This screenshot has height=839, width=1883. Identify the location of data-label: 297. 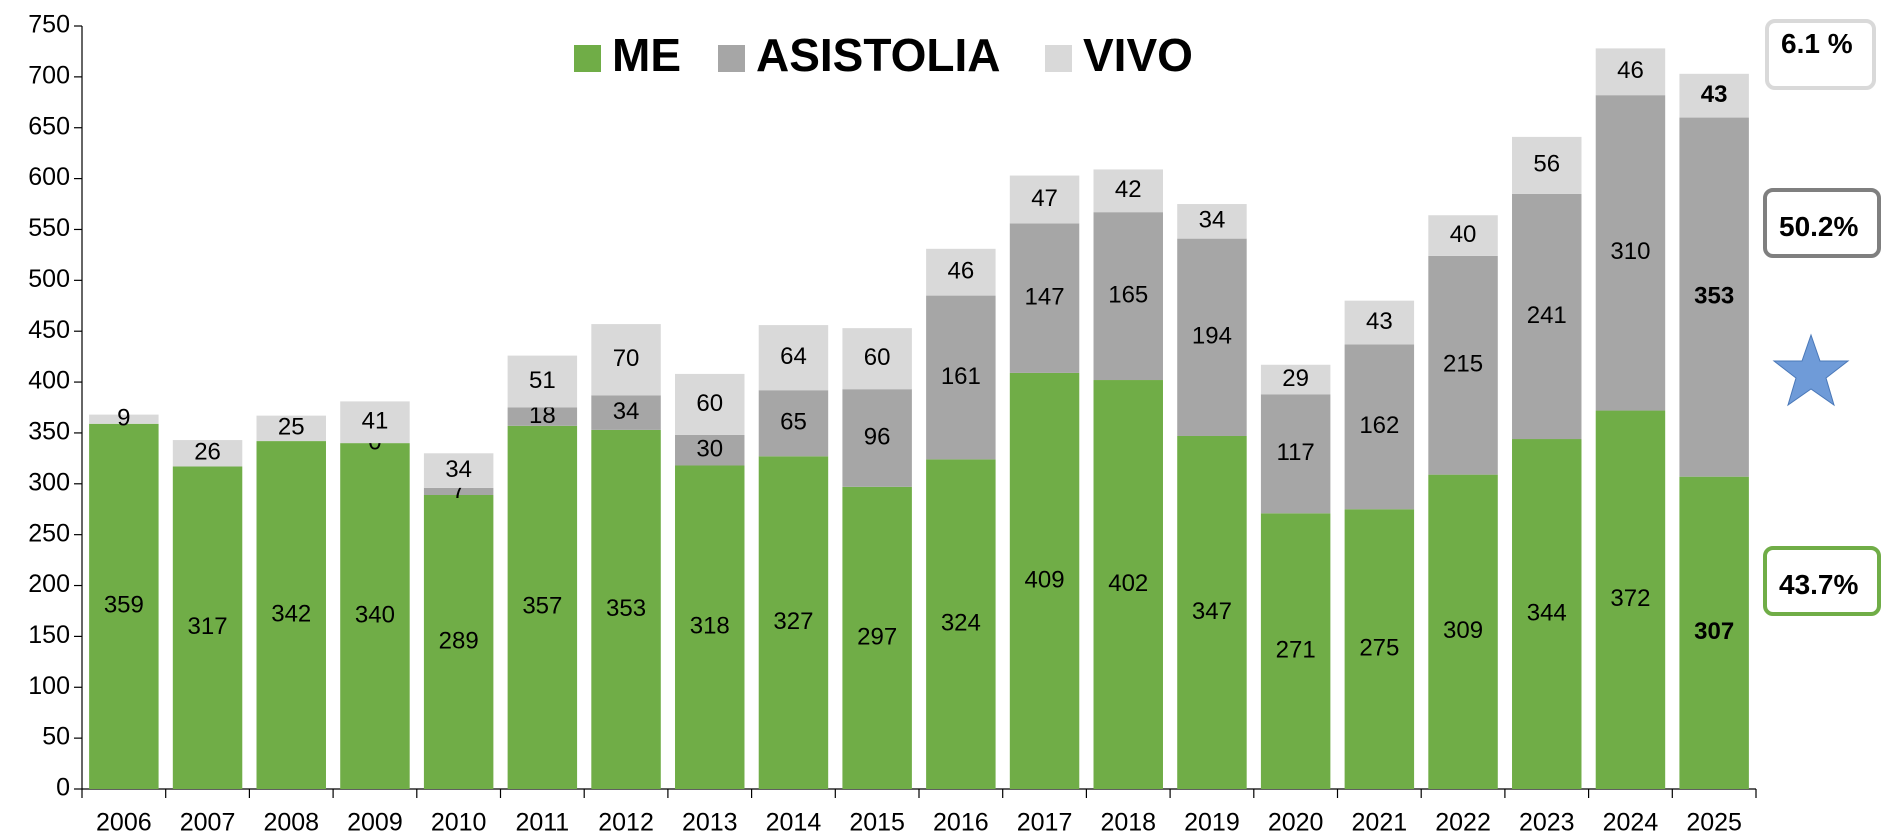
(877, 636).